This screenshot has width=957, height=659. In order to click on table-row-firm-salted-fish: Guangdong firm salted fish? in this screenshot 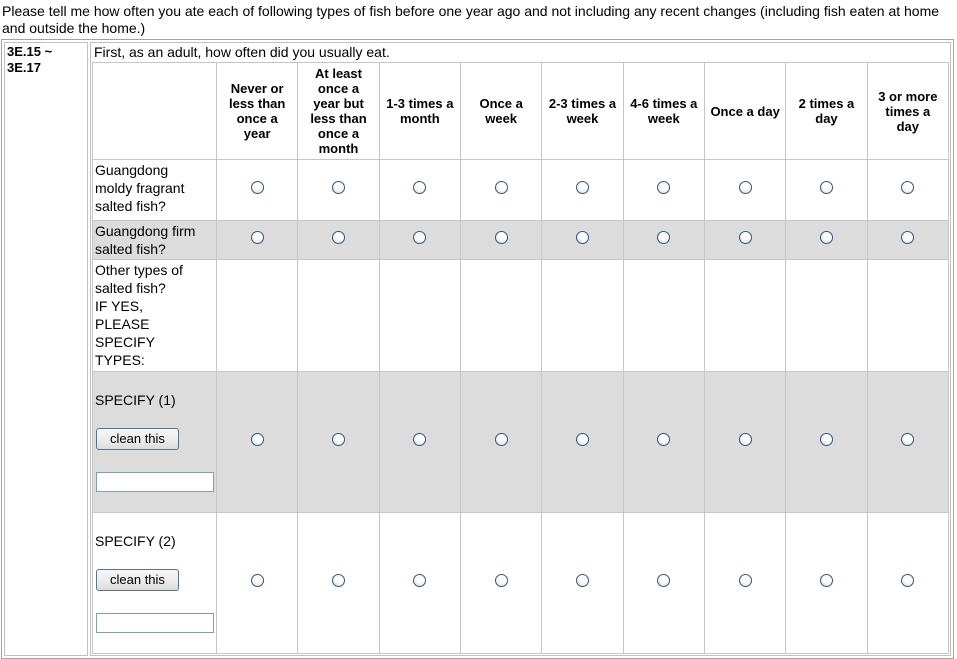, I will do `click(521, 240)`.